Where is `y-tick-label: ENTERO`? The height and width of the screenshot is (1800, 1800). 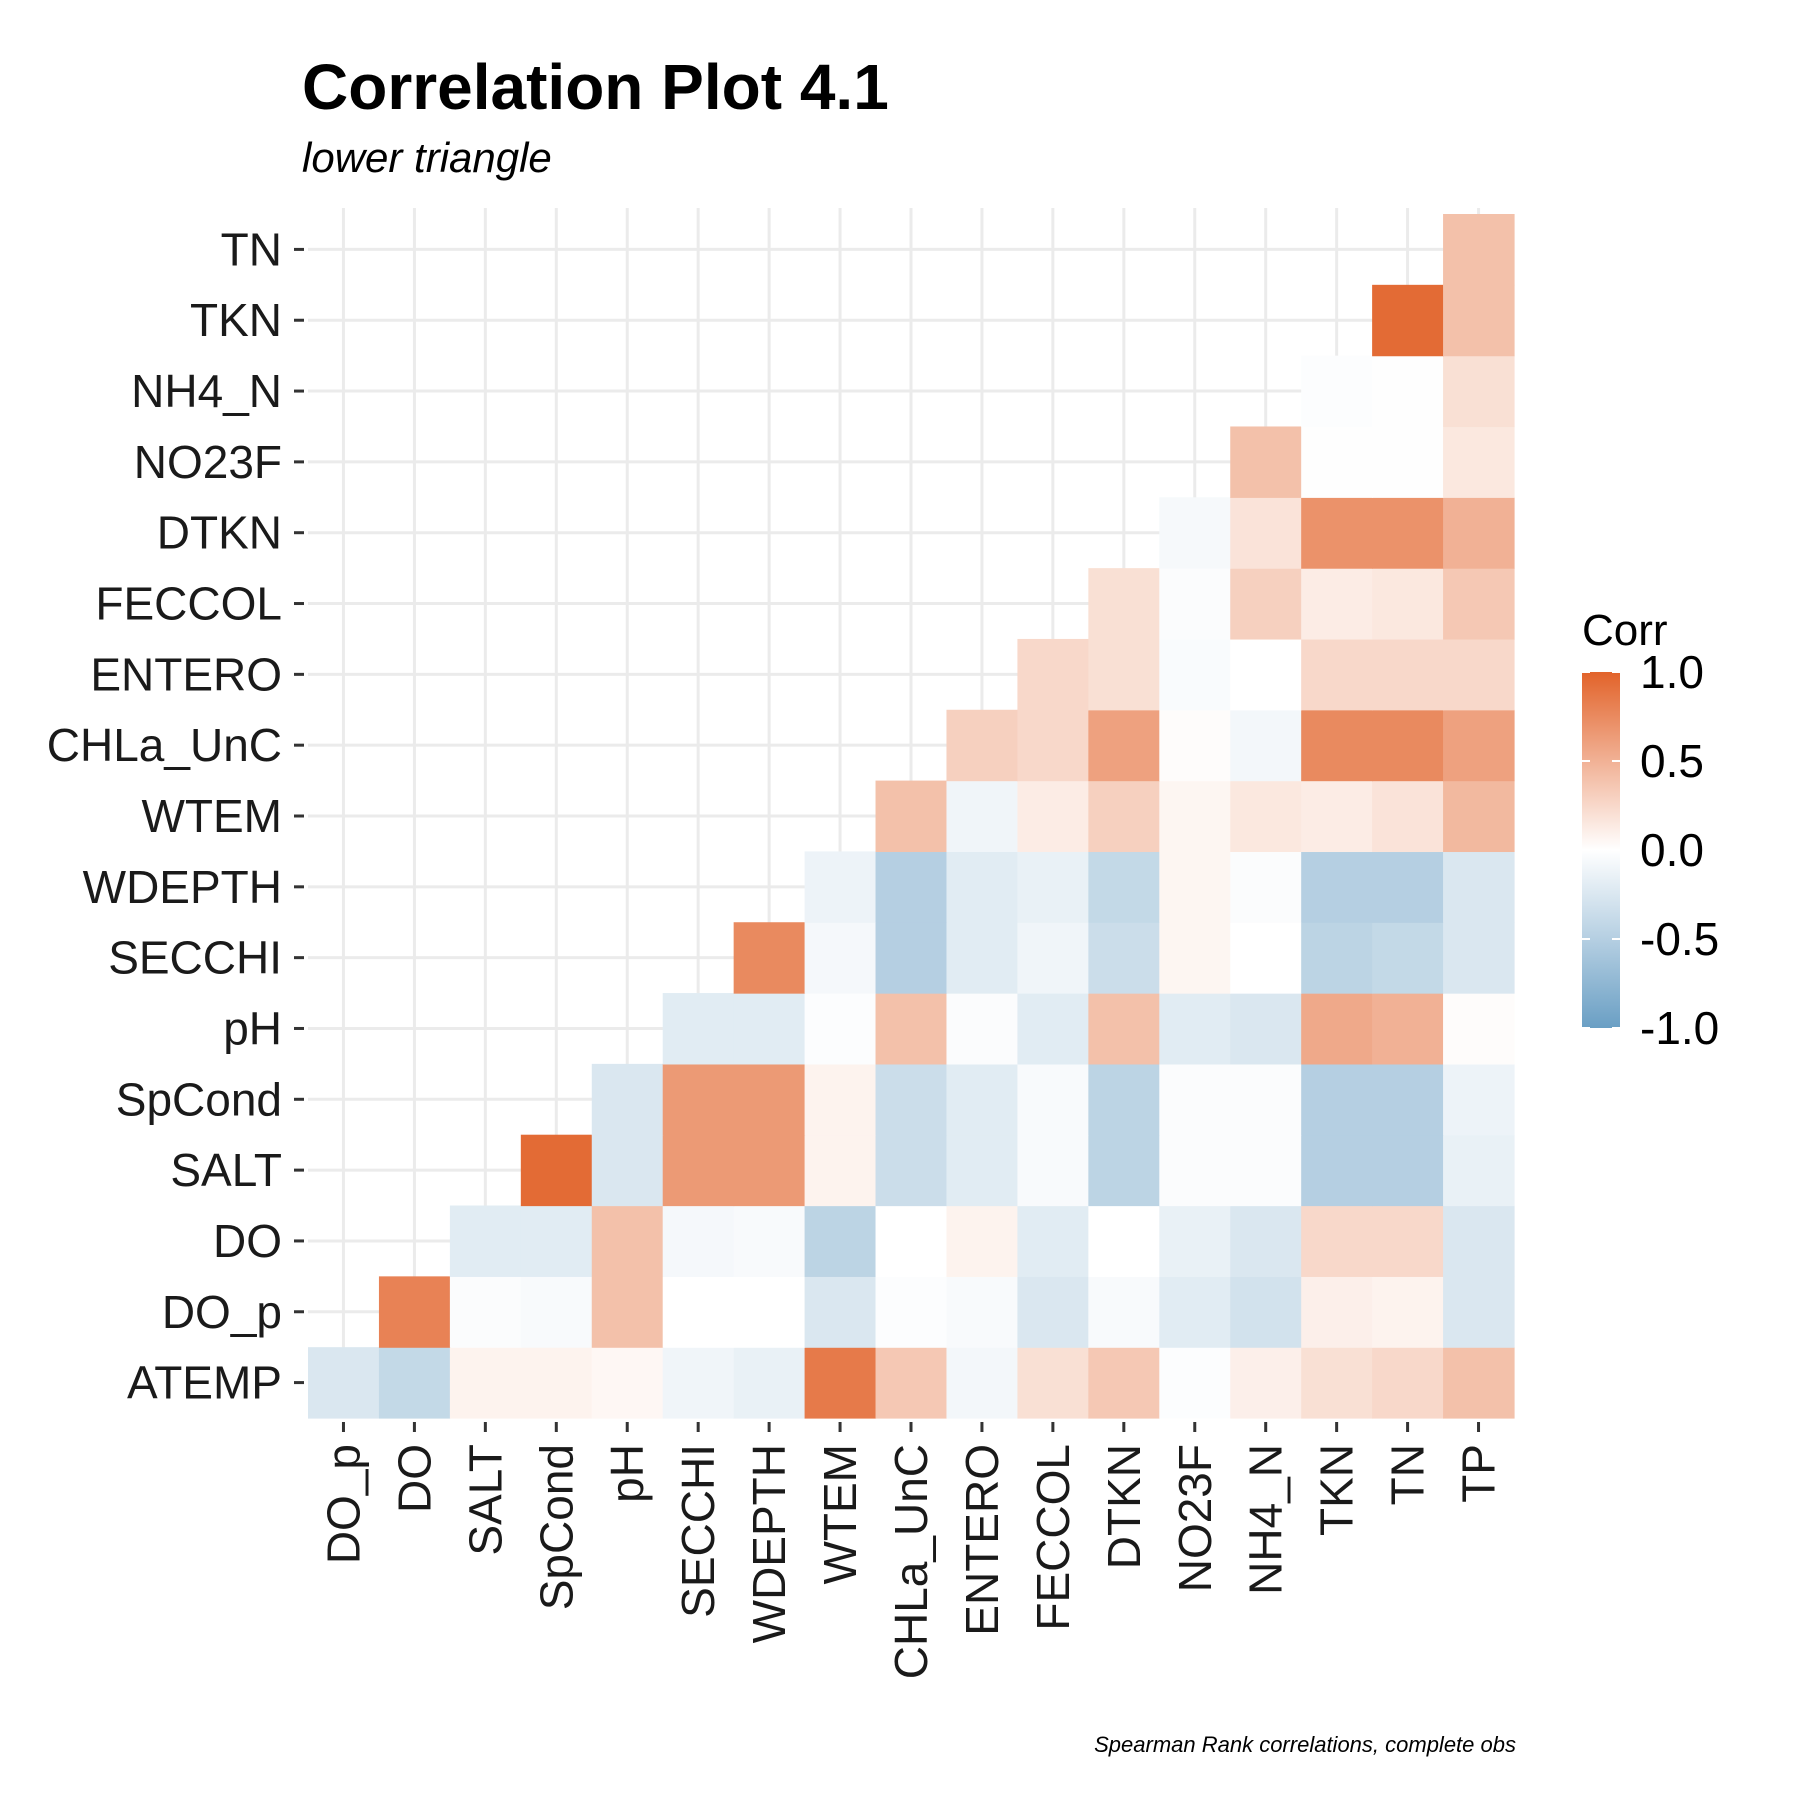
y-tick-label: ENTERO is located at coordinates (186, 674).